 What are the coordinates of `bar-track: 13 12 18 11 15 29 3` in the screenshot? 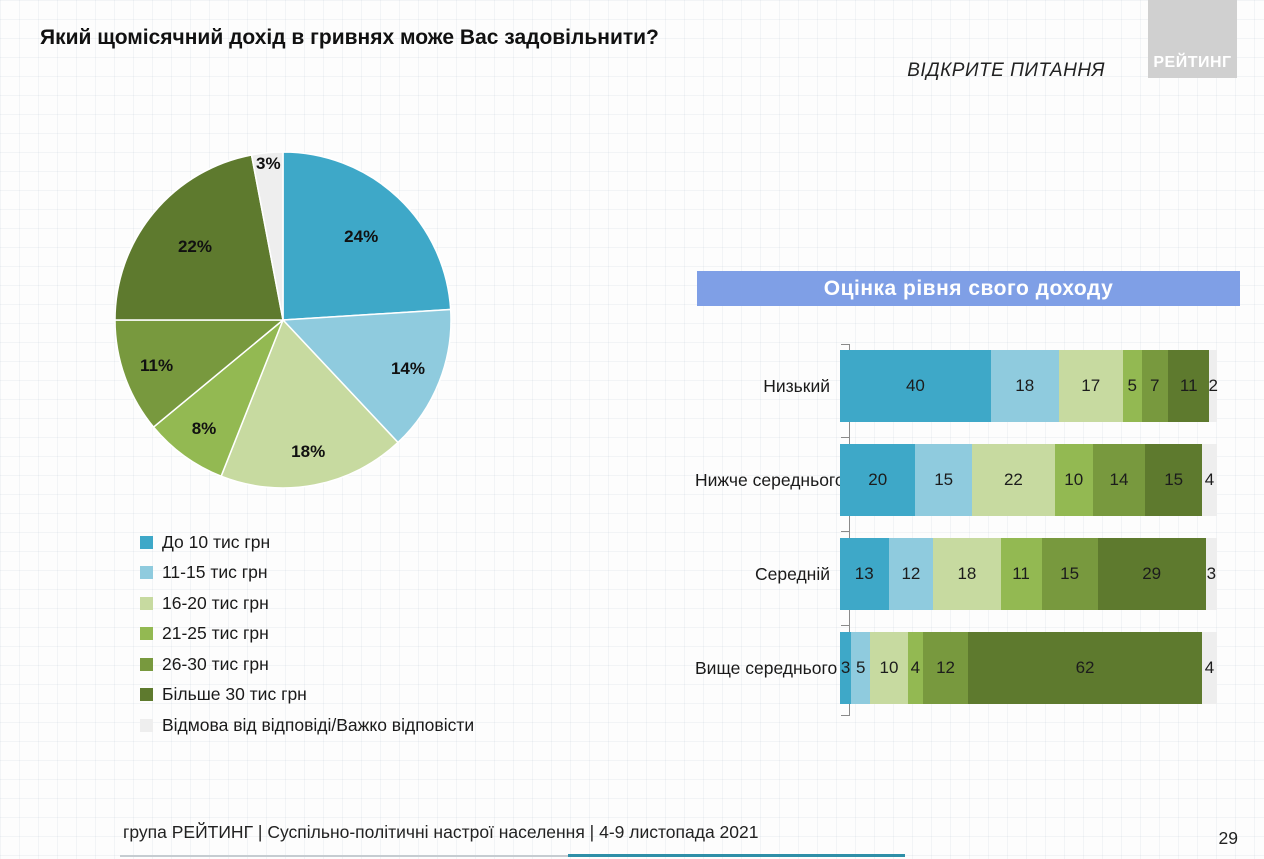 It's located at (1029, 574).